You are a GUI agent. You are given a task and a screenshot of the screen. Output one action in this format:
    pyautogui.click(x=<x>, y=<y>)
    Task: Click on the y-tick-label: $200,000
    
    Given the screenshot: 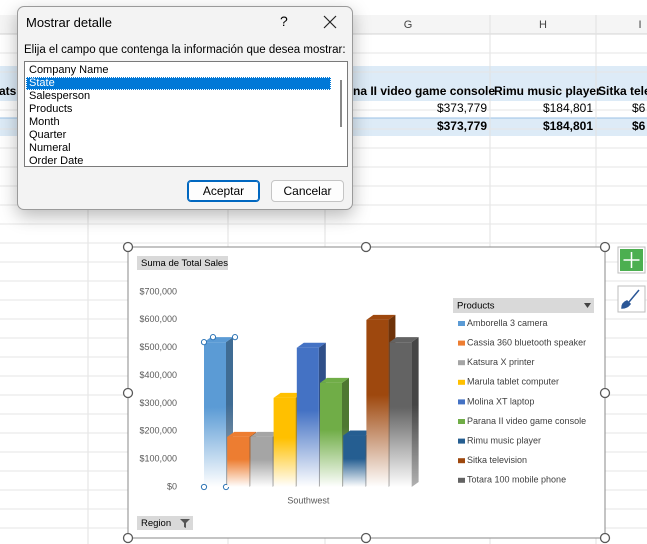 What is the action you would take?
    pyautogui.click(x=158, y=431)
    